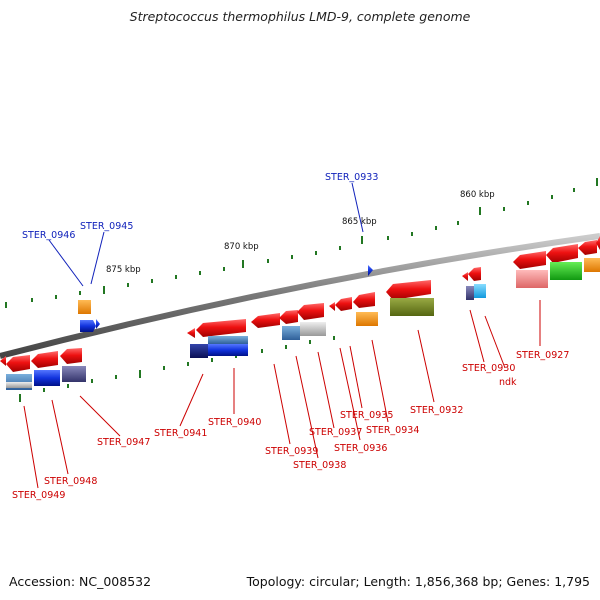 This screenshot has width=600, height=600. What do you see at coordinates (542, 355) in the screenshot?
I see `gene-label: STER_0927` at bounding box center [542, 355].